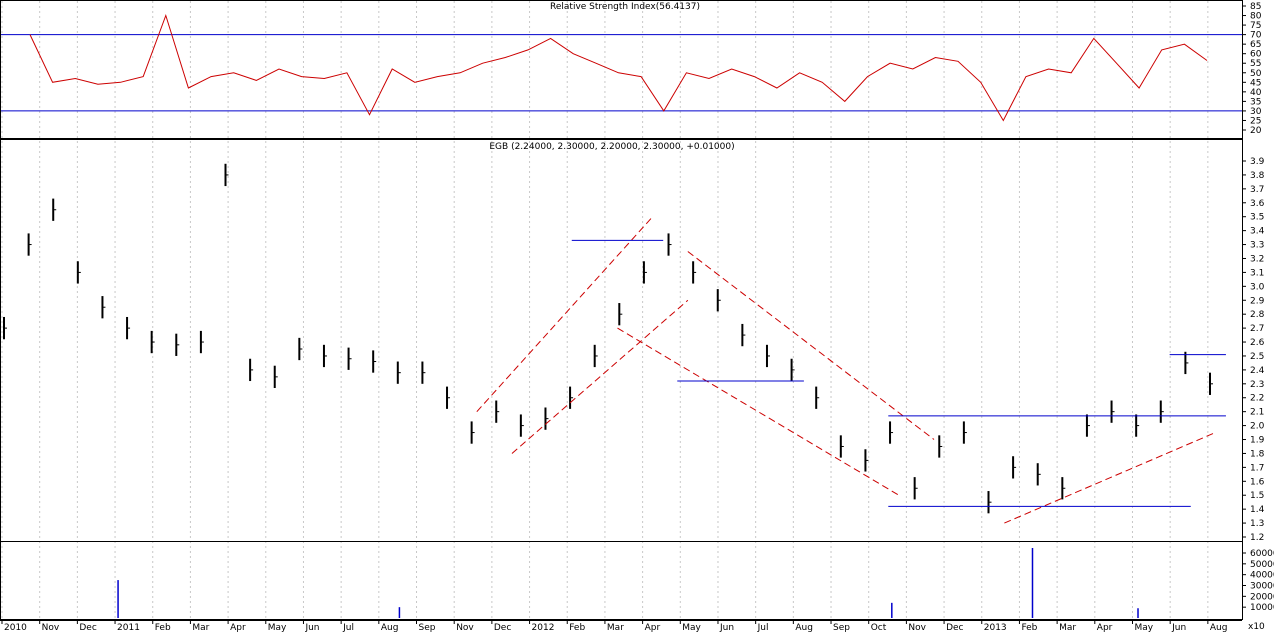 Image resolution: width=1274 pixels, height=632 pixels. I want to click on volume-unit-label: x10, so click(1256, 627).